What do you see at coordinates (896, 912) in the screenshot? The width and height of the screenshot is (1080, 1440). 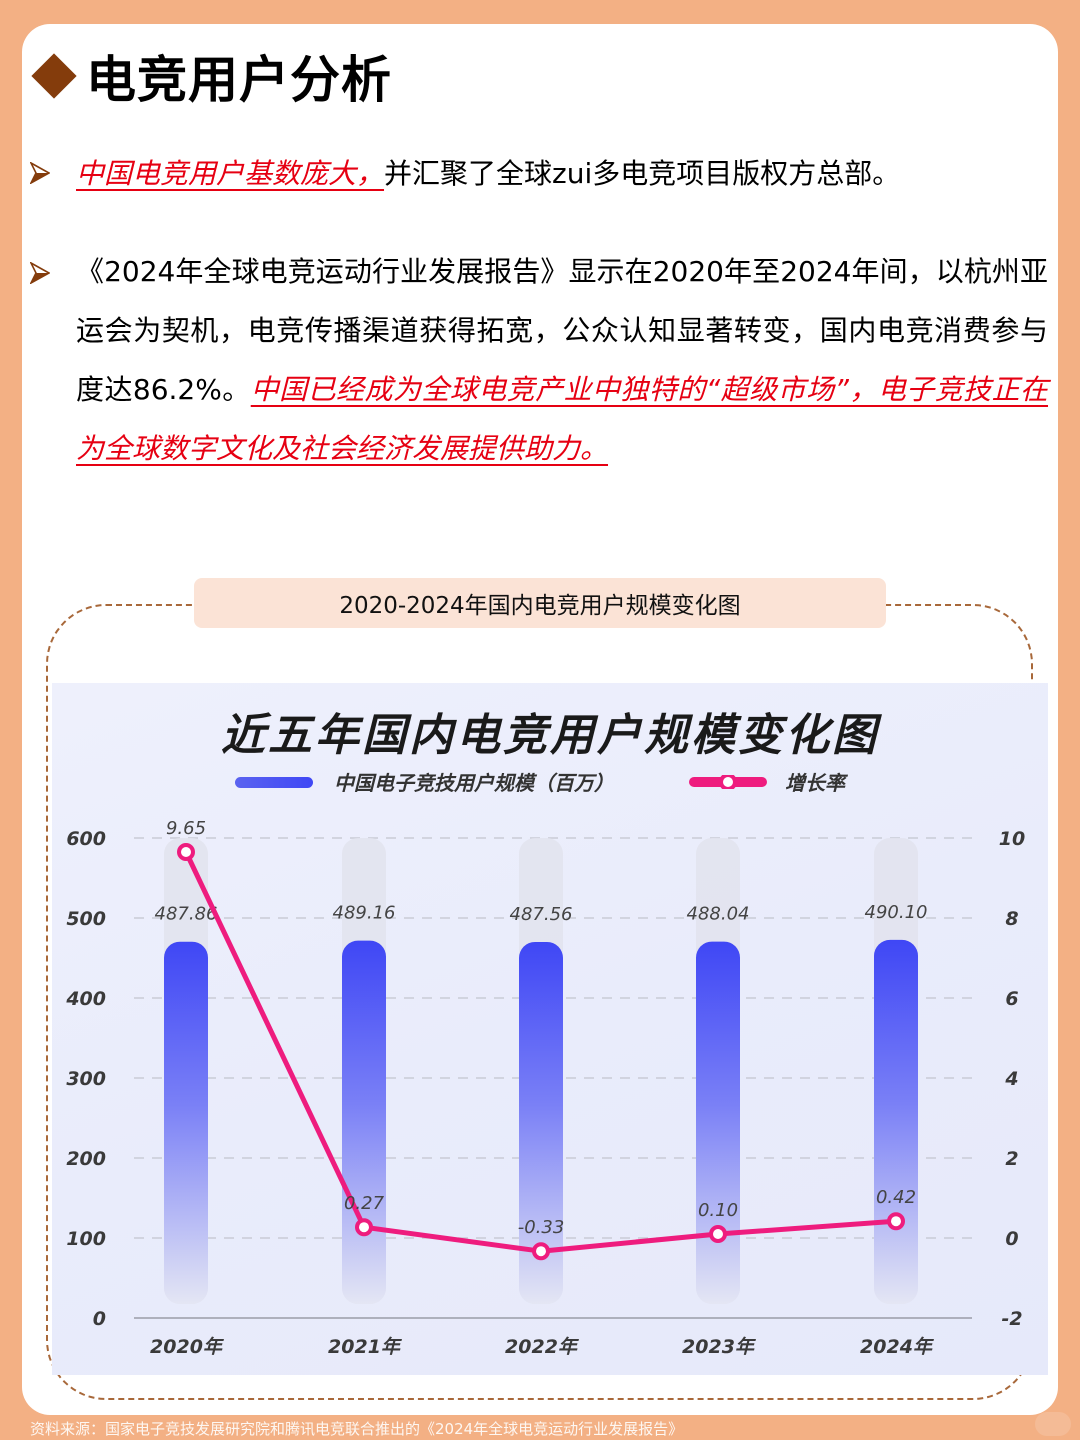 I see `bar-value-label: 490.10` at bounding box center [896, 912].